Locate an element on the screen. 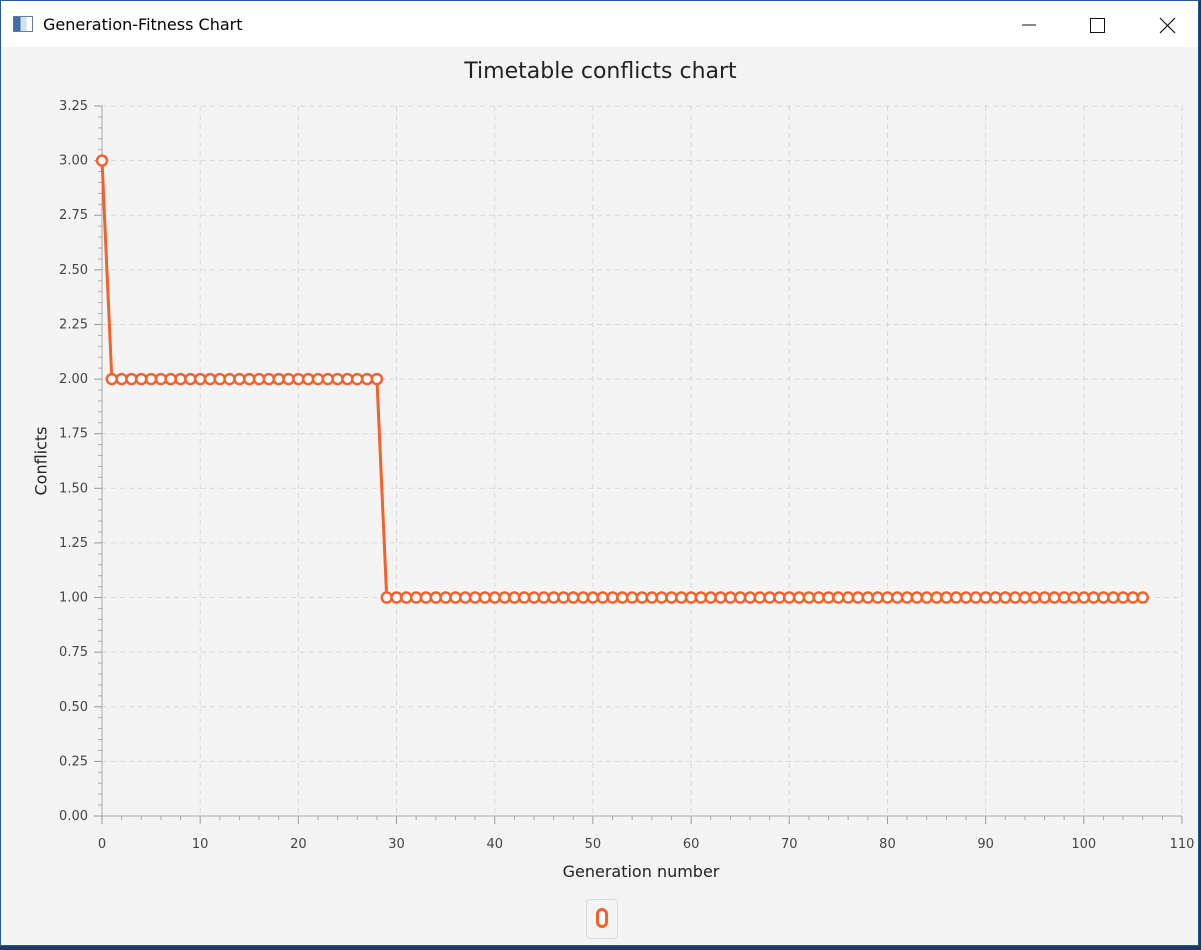 The image size is (1201, 950). maximize-button is located at coordinates (1097, 24).